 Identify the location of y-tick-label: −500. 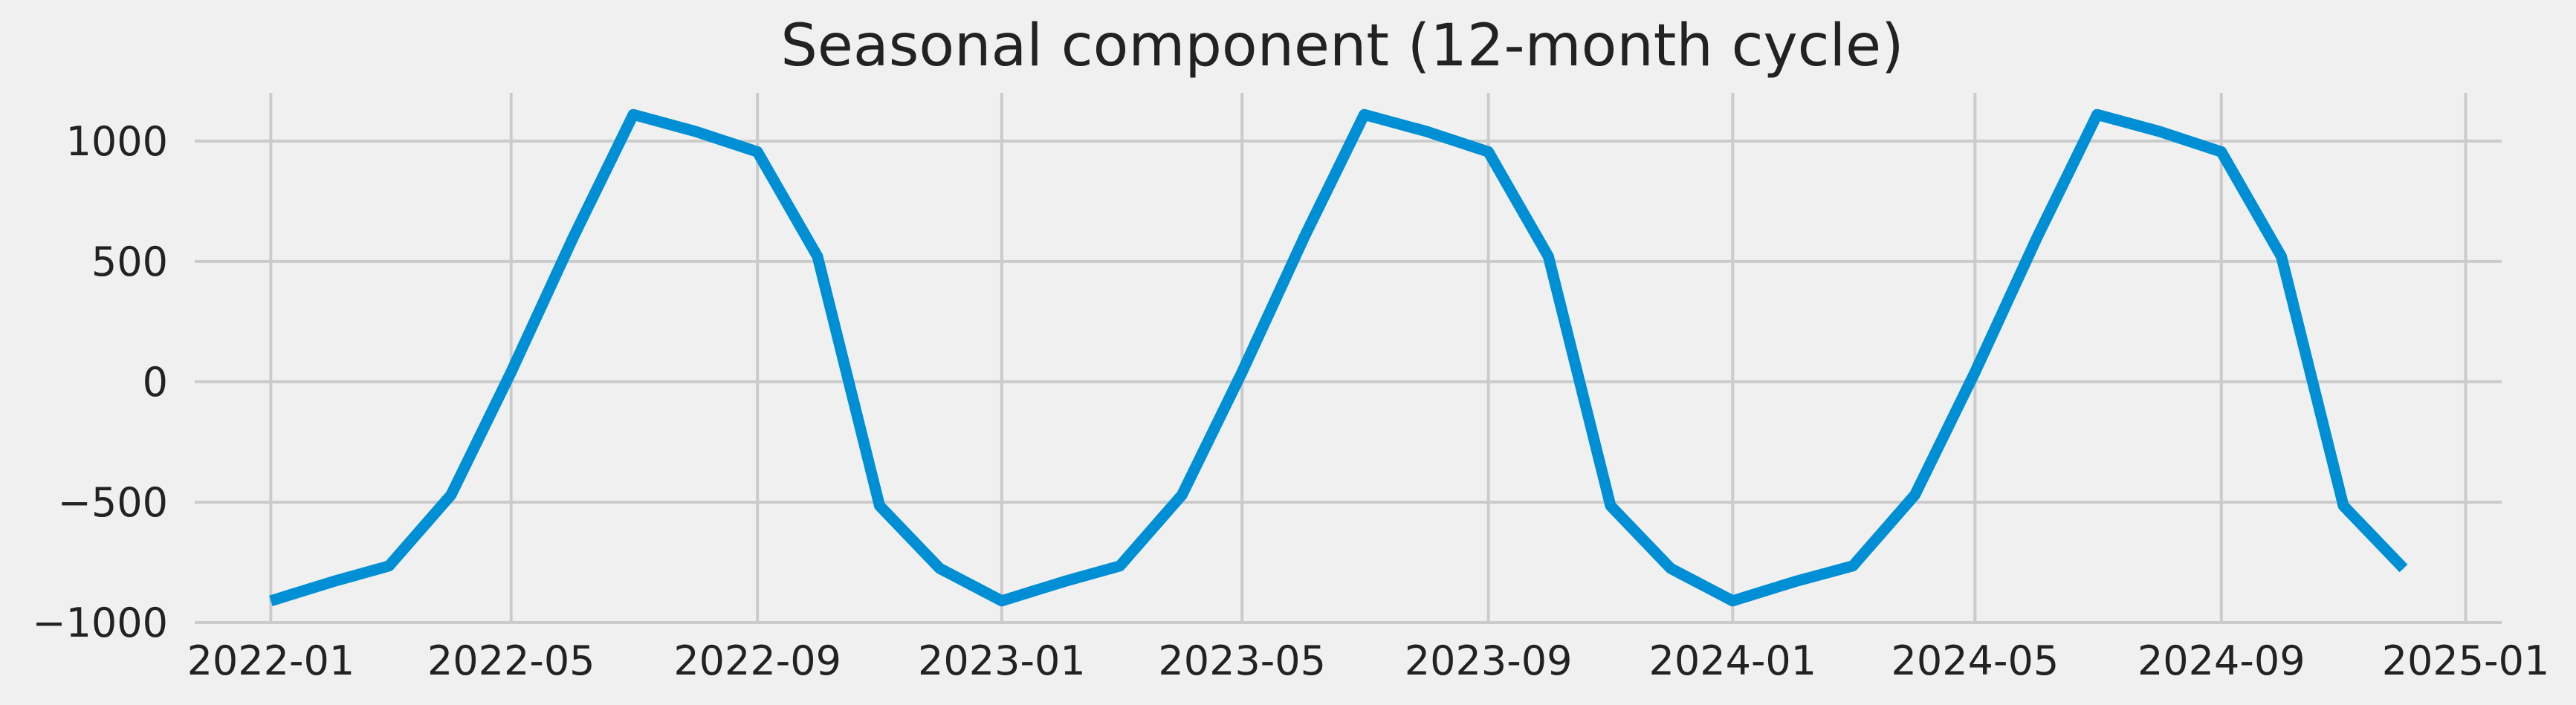
(113, 503).